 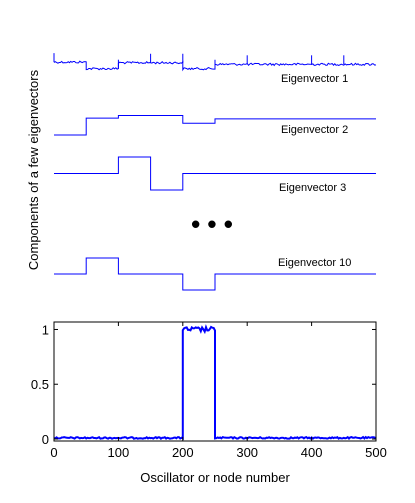 What do you see at coordinates (376, 452) in the screenshot?
I see `x-tick-label: 500` at bounding box center [376, 452].